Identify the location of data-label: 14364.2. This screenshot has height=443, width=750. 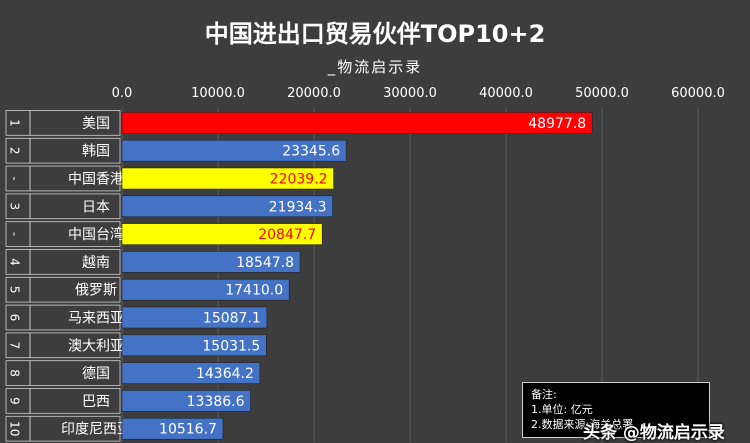
(225, 374).